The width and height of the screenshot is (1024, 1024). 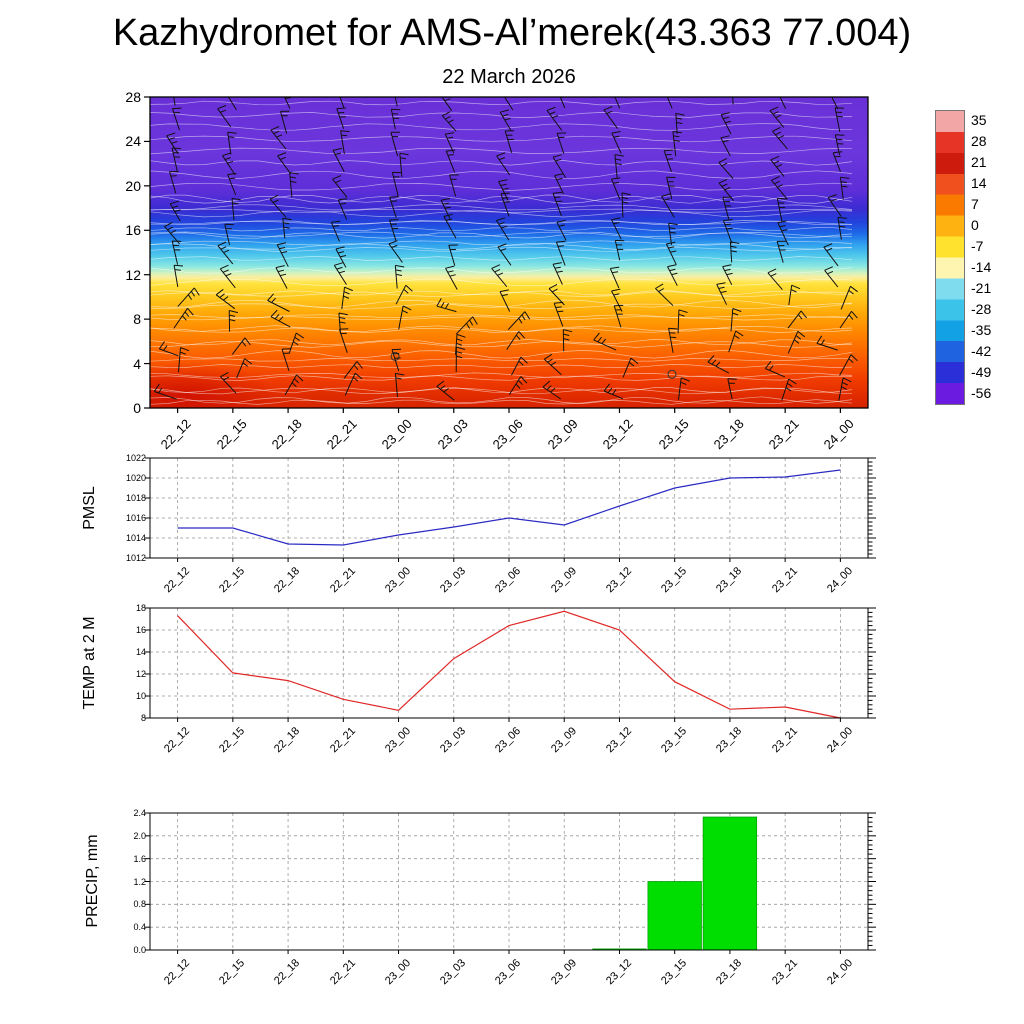 What do you see at coordinates (139, 835) in the screenshot?
I see `y-tick-label: 2.0` at bounding box center [139, 835].